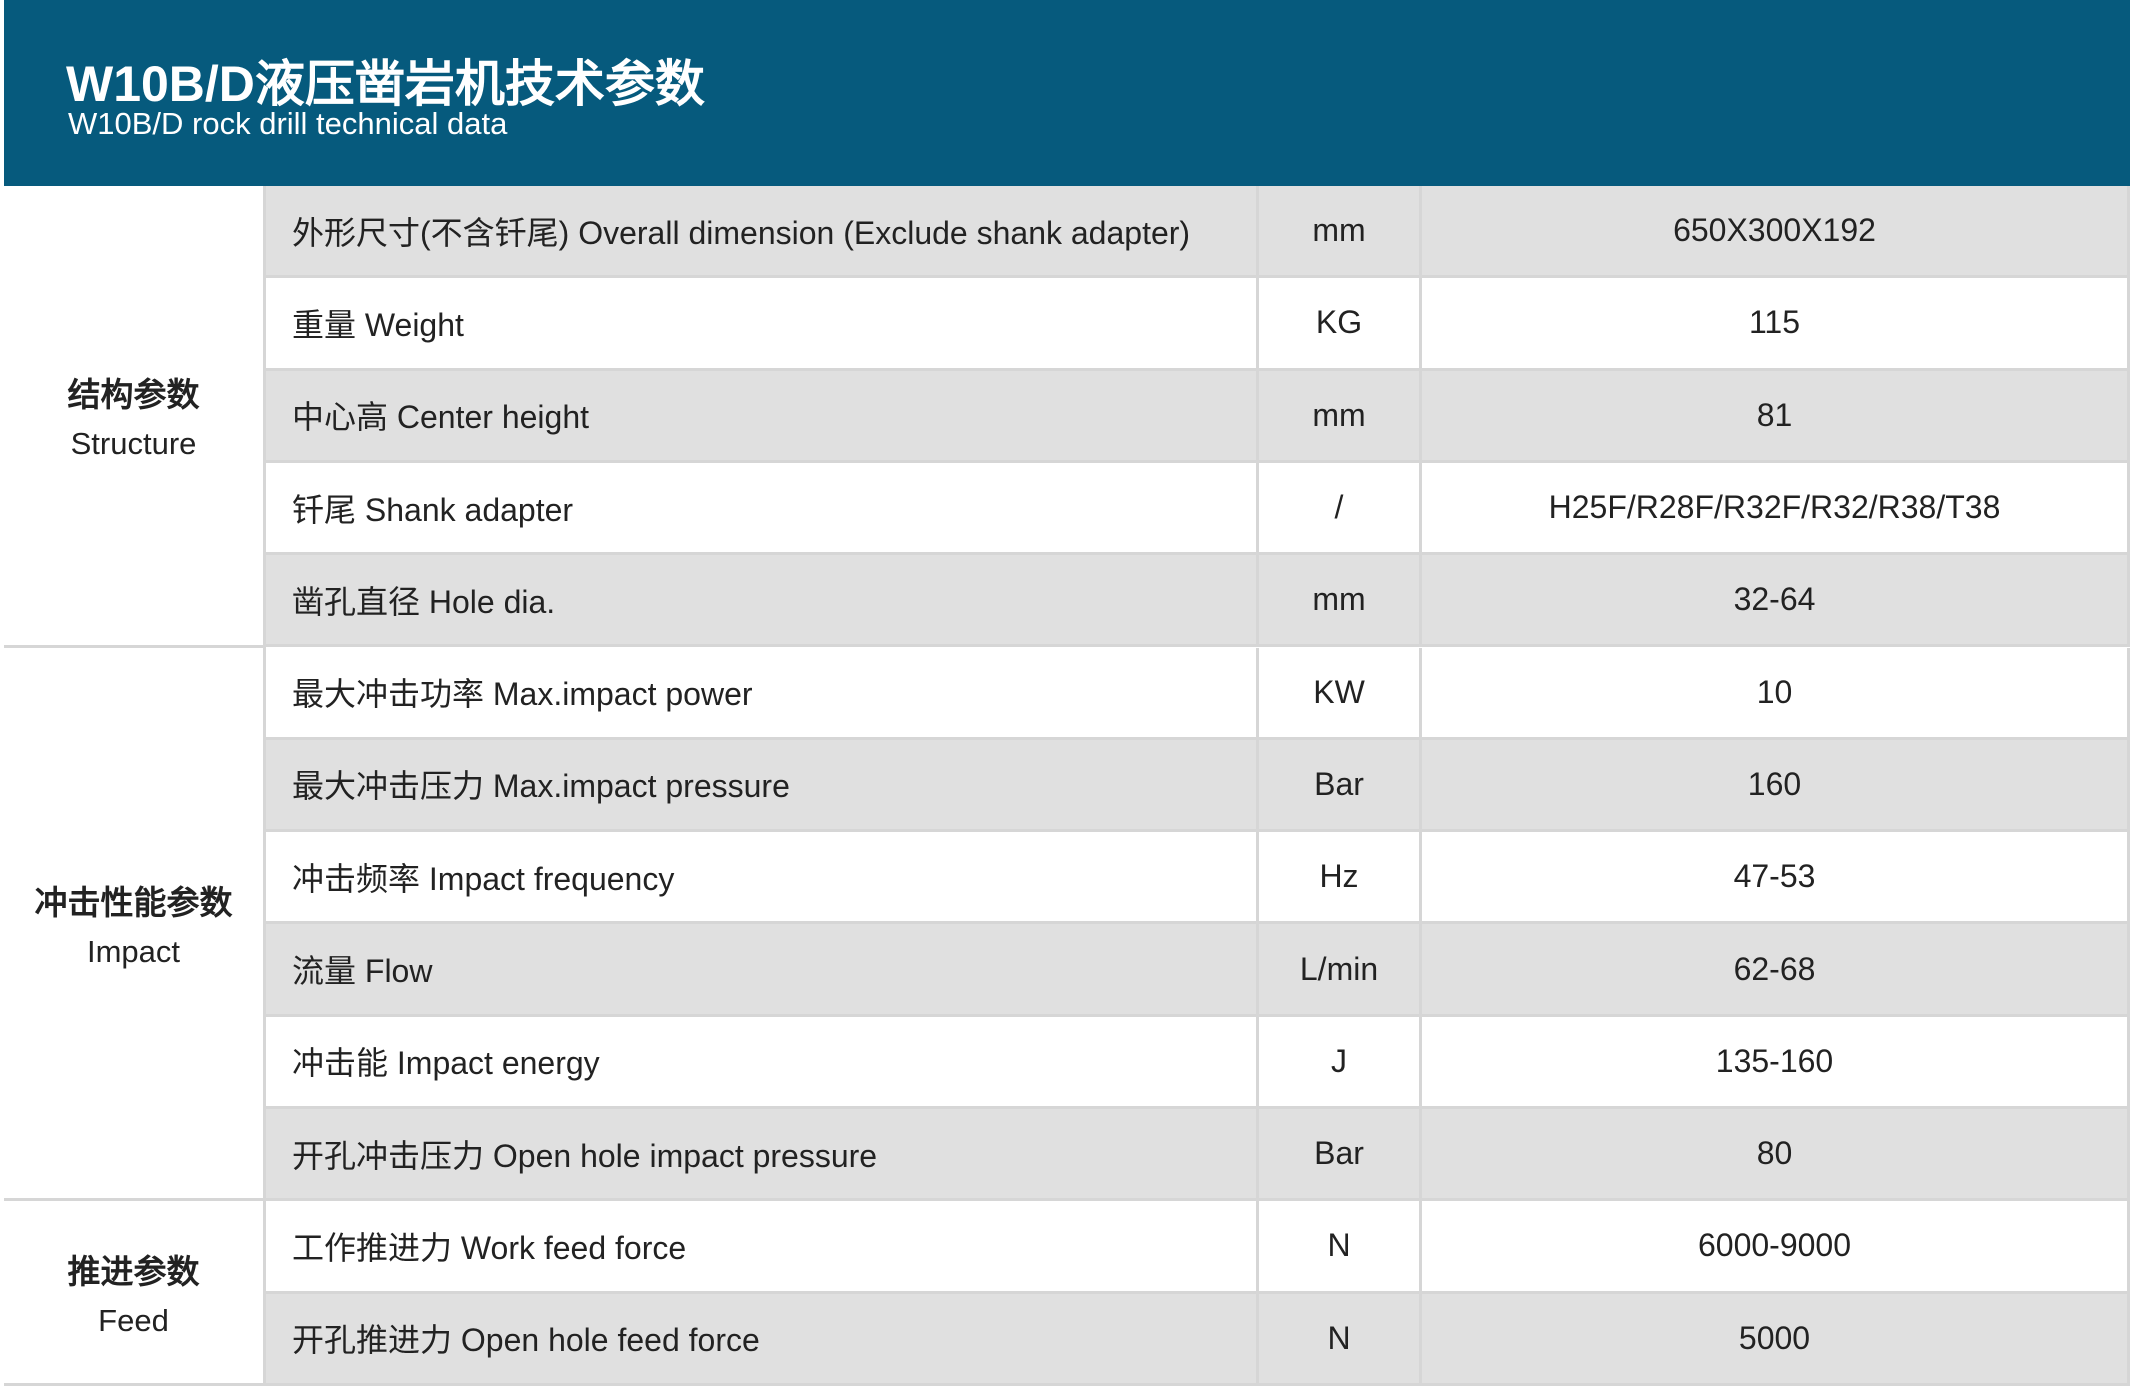 The image size is (2130, 1386). I want to click on unit-text: KW, so click(1339, 691).